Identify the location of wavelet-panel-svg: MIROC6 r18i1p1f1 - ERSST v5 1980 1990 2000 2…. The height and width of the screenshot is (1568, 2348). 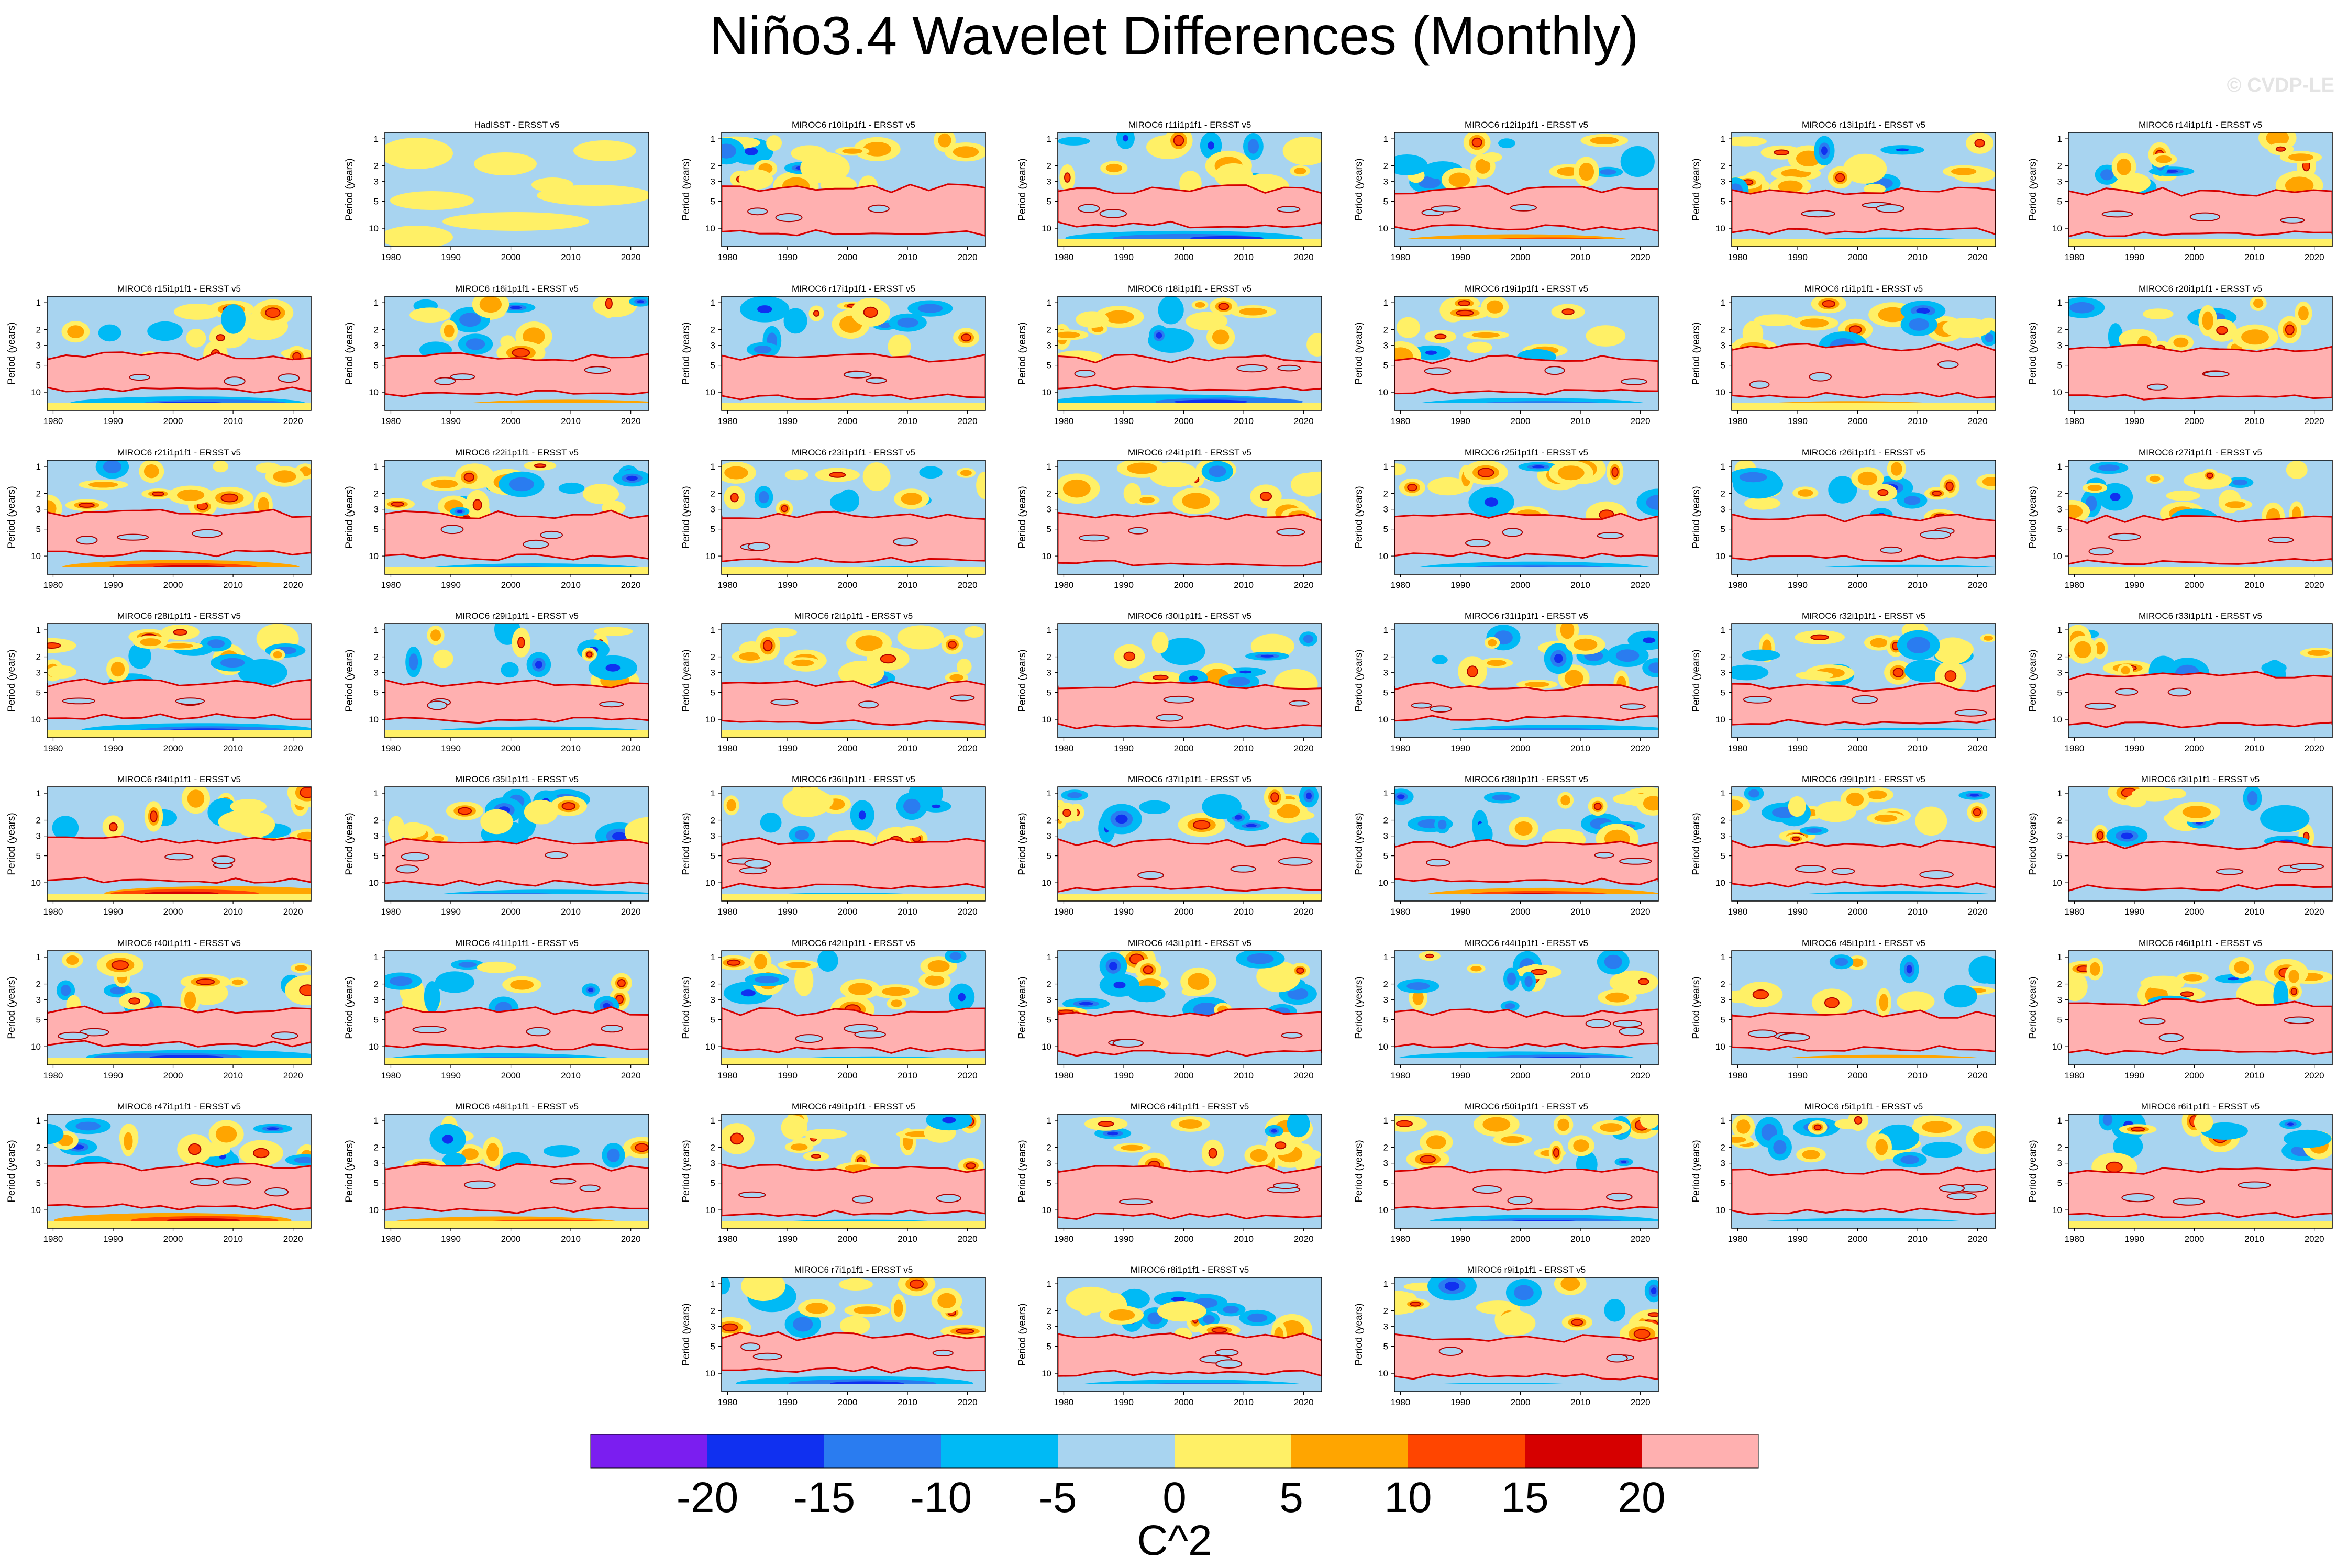
(1169, 355).